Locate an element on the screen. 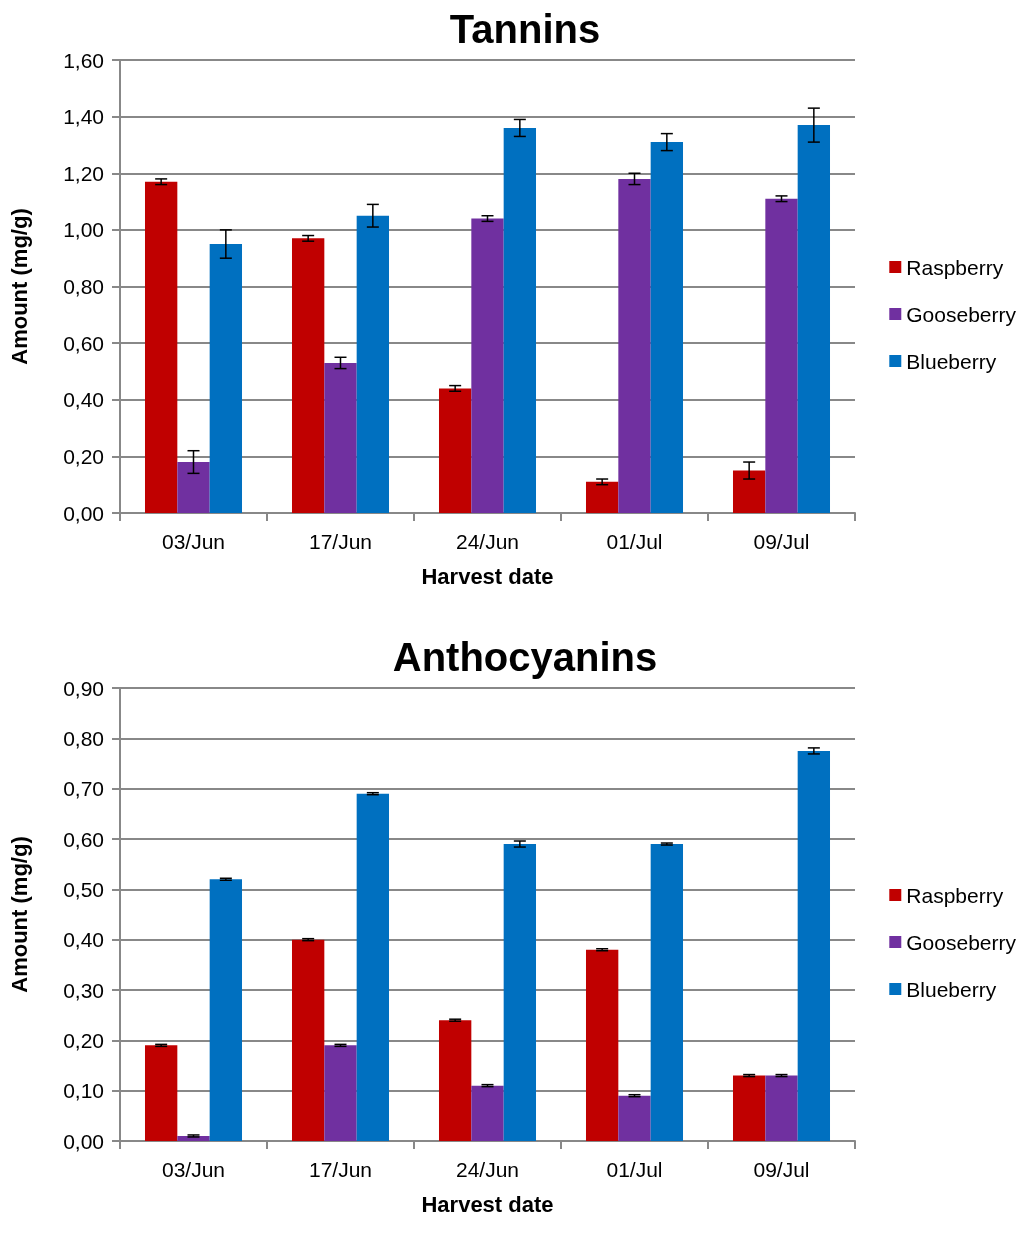 The image size is (1021, 1256). y-tick-label: 1,20 is located at coordinates (83, 173).